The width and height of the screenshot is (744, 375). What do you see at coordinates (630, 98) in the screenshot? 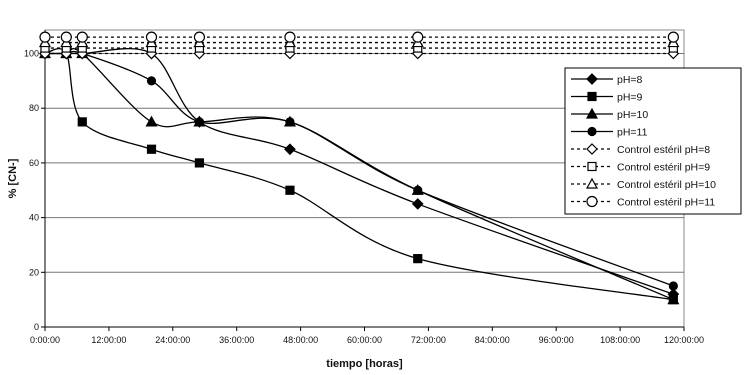
I see `legend-label: pH=9` at bounding box center [630, 98].